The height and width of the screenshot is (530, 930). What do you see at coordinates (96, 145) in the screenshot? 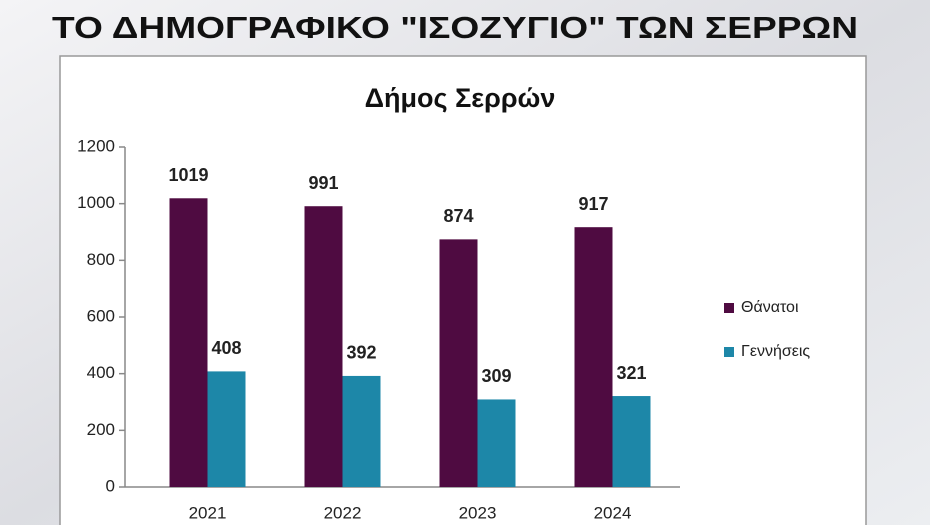
I see `y-tick-label: 1200` at bounding box center [96, 145].